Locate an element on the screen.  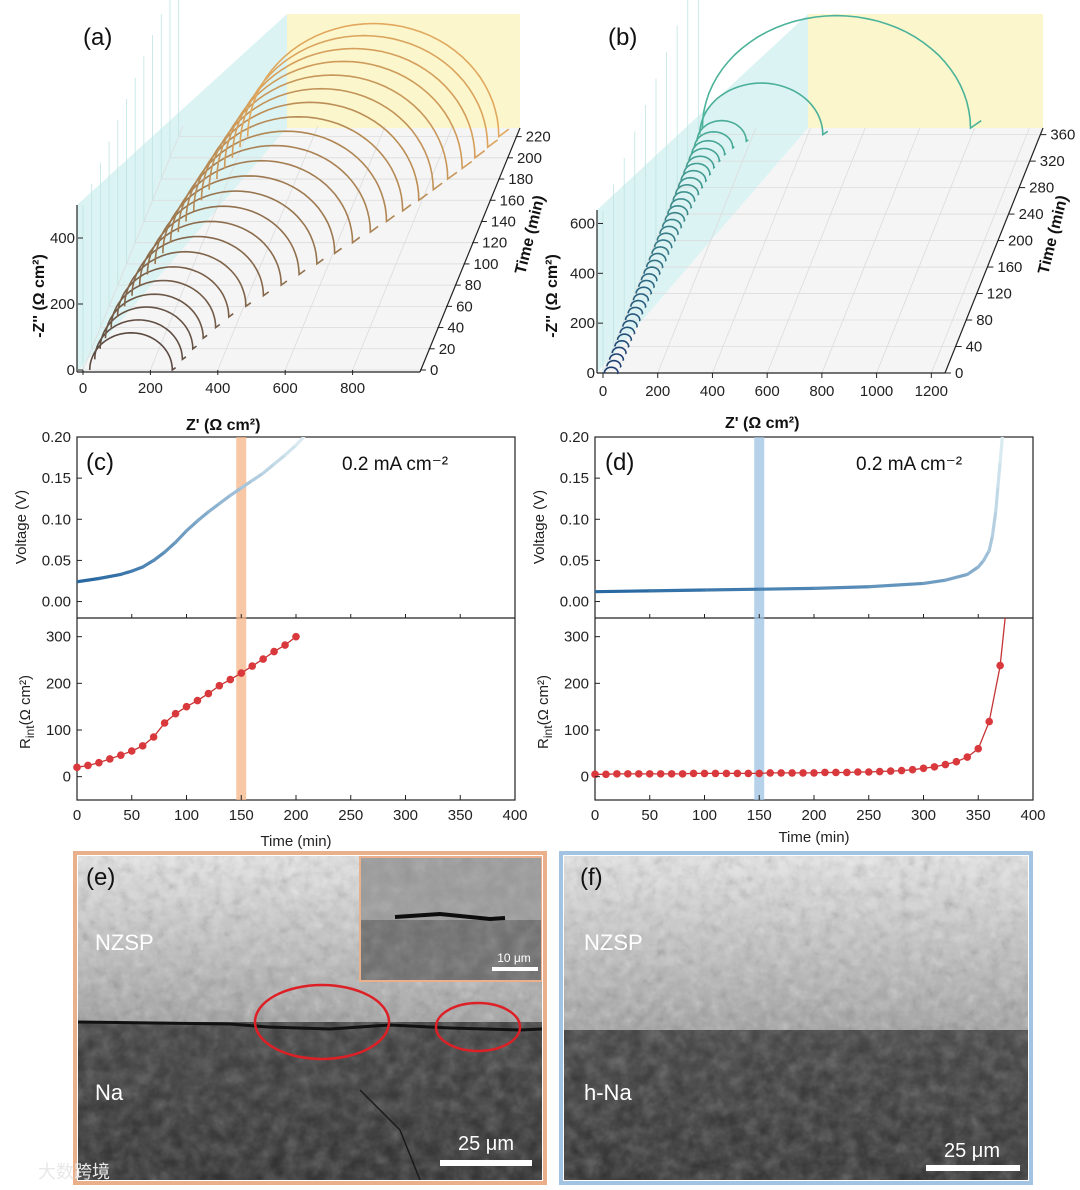
time-tick-label: 160 is located at coordinates (1009, 267).